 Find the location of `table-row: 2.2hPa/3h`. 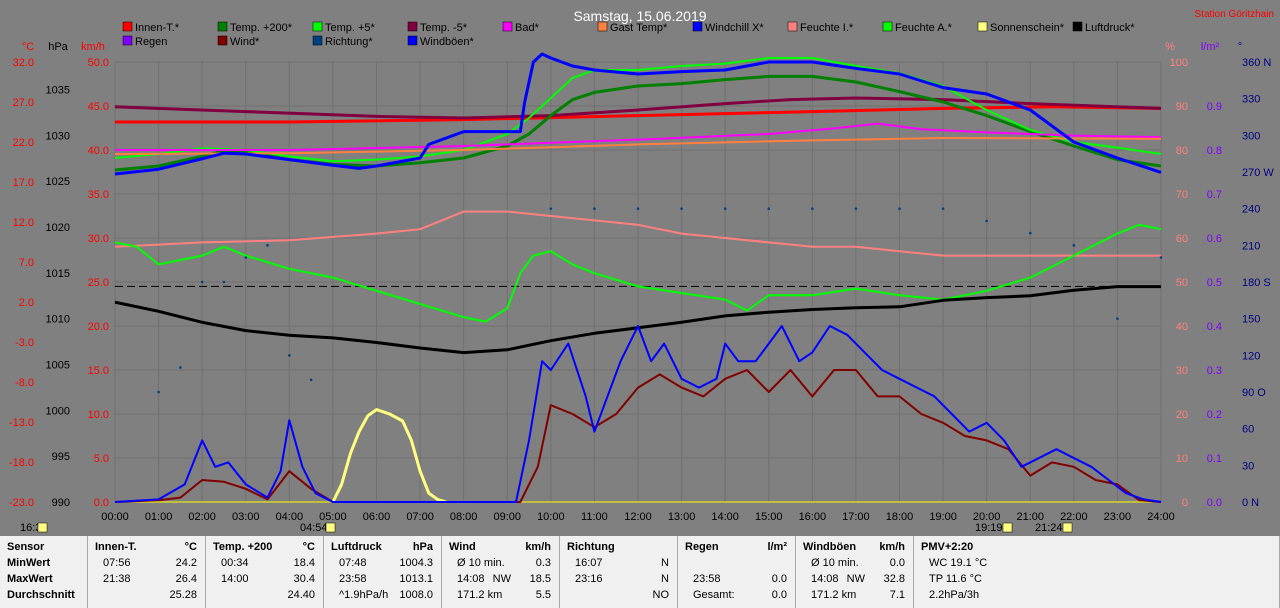

table-row: 2.2hPa/3h is located at coordinates (1096, 597).